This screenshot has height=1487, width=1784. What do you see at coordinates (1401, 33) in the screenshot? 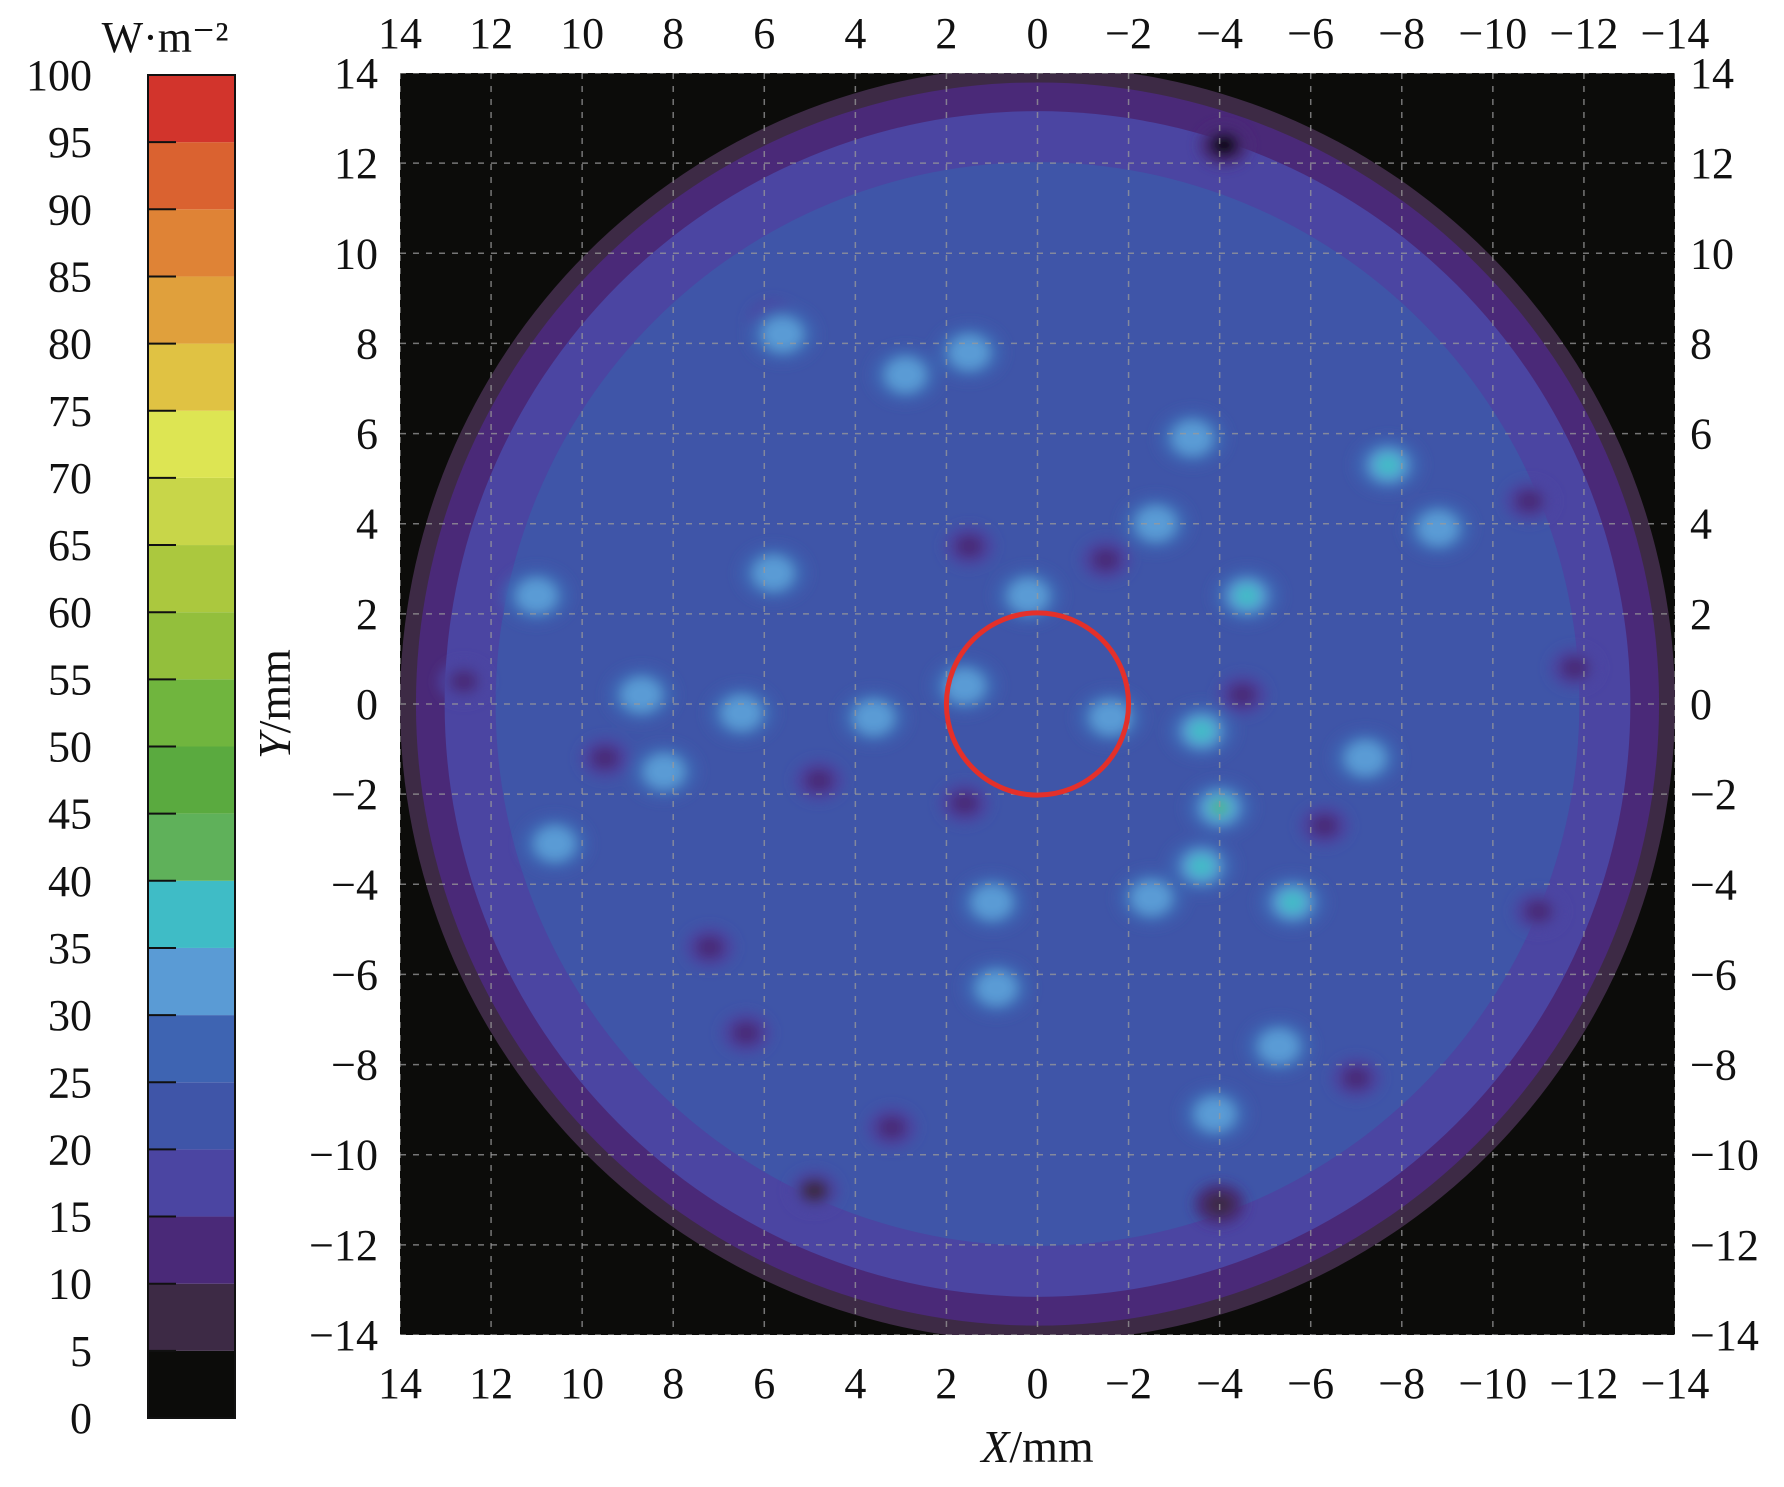
I see `x-tick-label-top: −8` at bounding box center [1401, 33].